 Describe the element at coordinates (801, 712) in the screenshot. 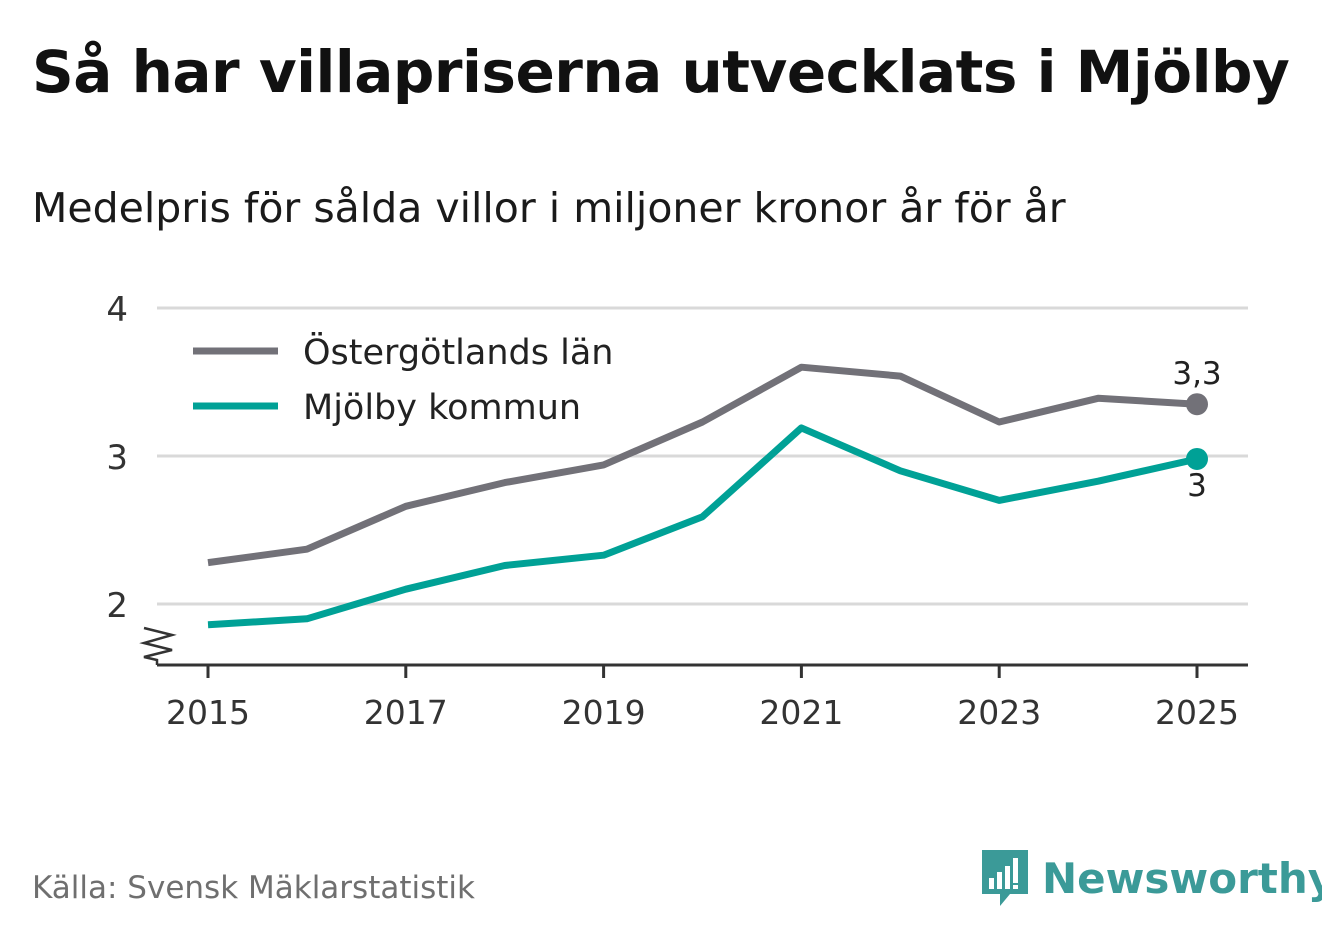

I see `x-tick-label-2021: 2021` at that location.